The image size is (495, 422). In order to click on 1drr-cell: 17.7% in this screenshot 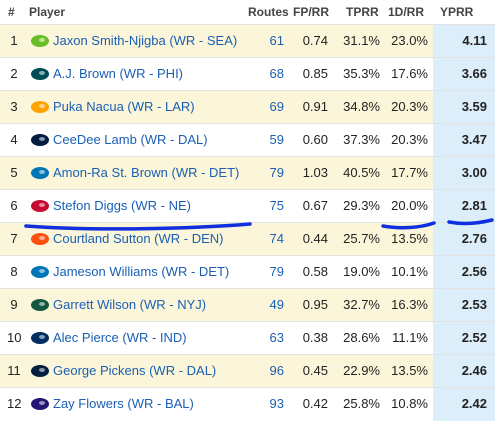, I will do `click(409, 172)`.